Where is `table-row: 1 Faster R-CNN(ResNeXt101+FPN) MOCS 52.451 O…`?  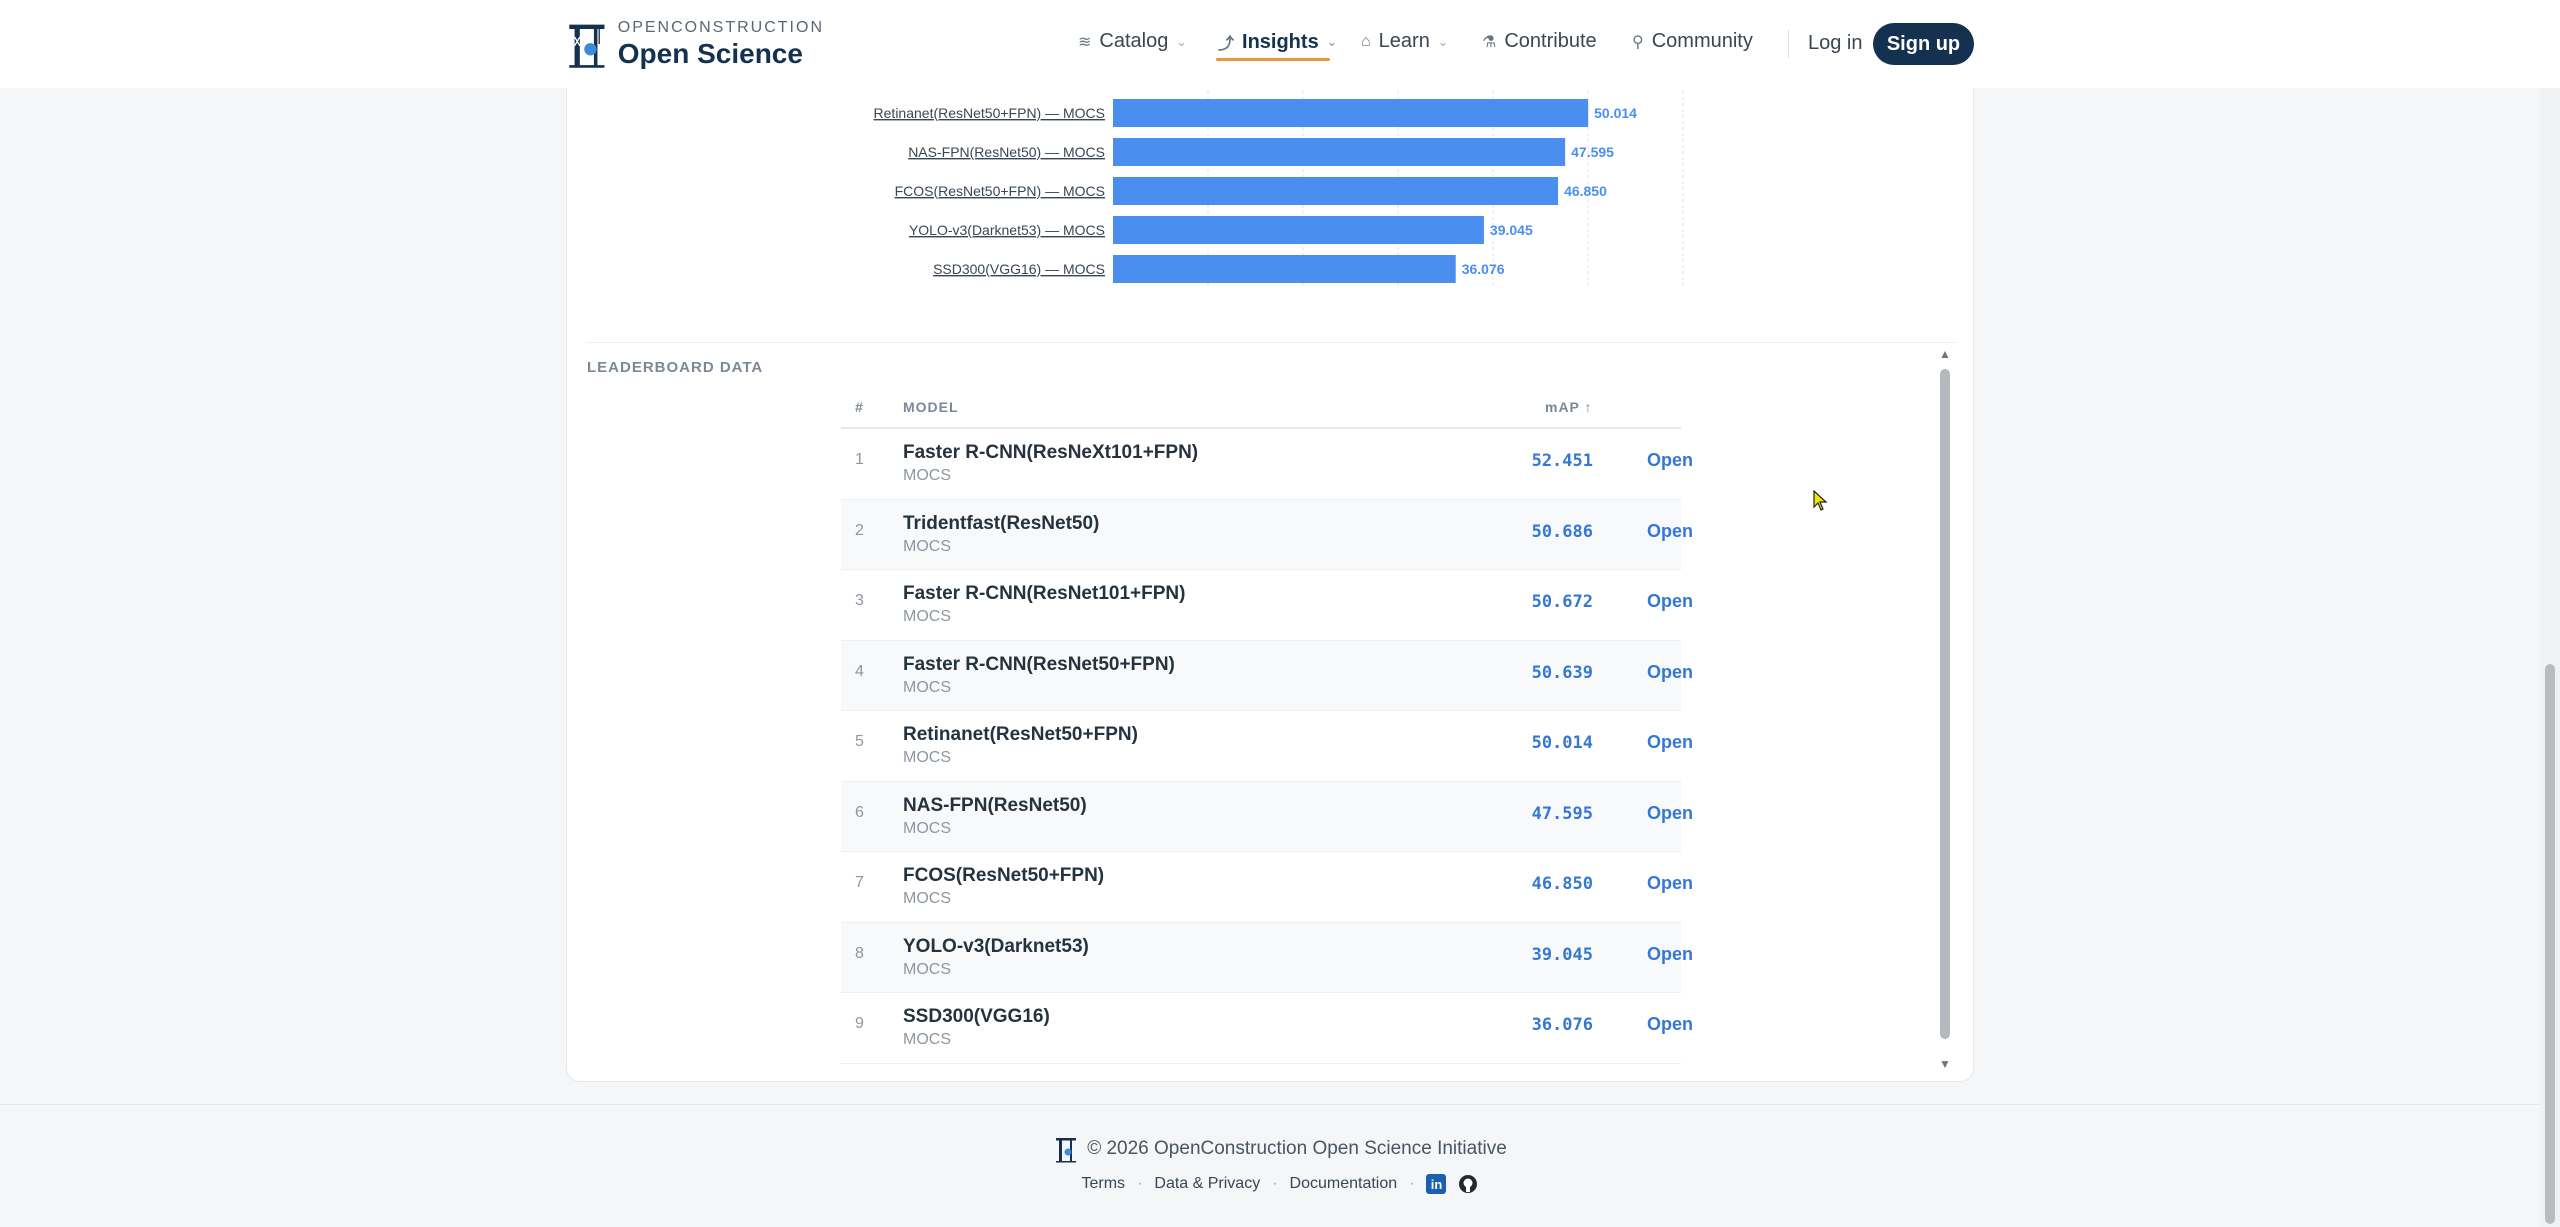 table-row: 1 Faster R-CNN(ResNeXt101+FPN) MOCS 52.451 O… is located at coordinates (1267, 464).